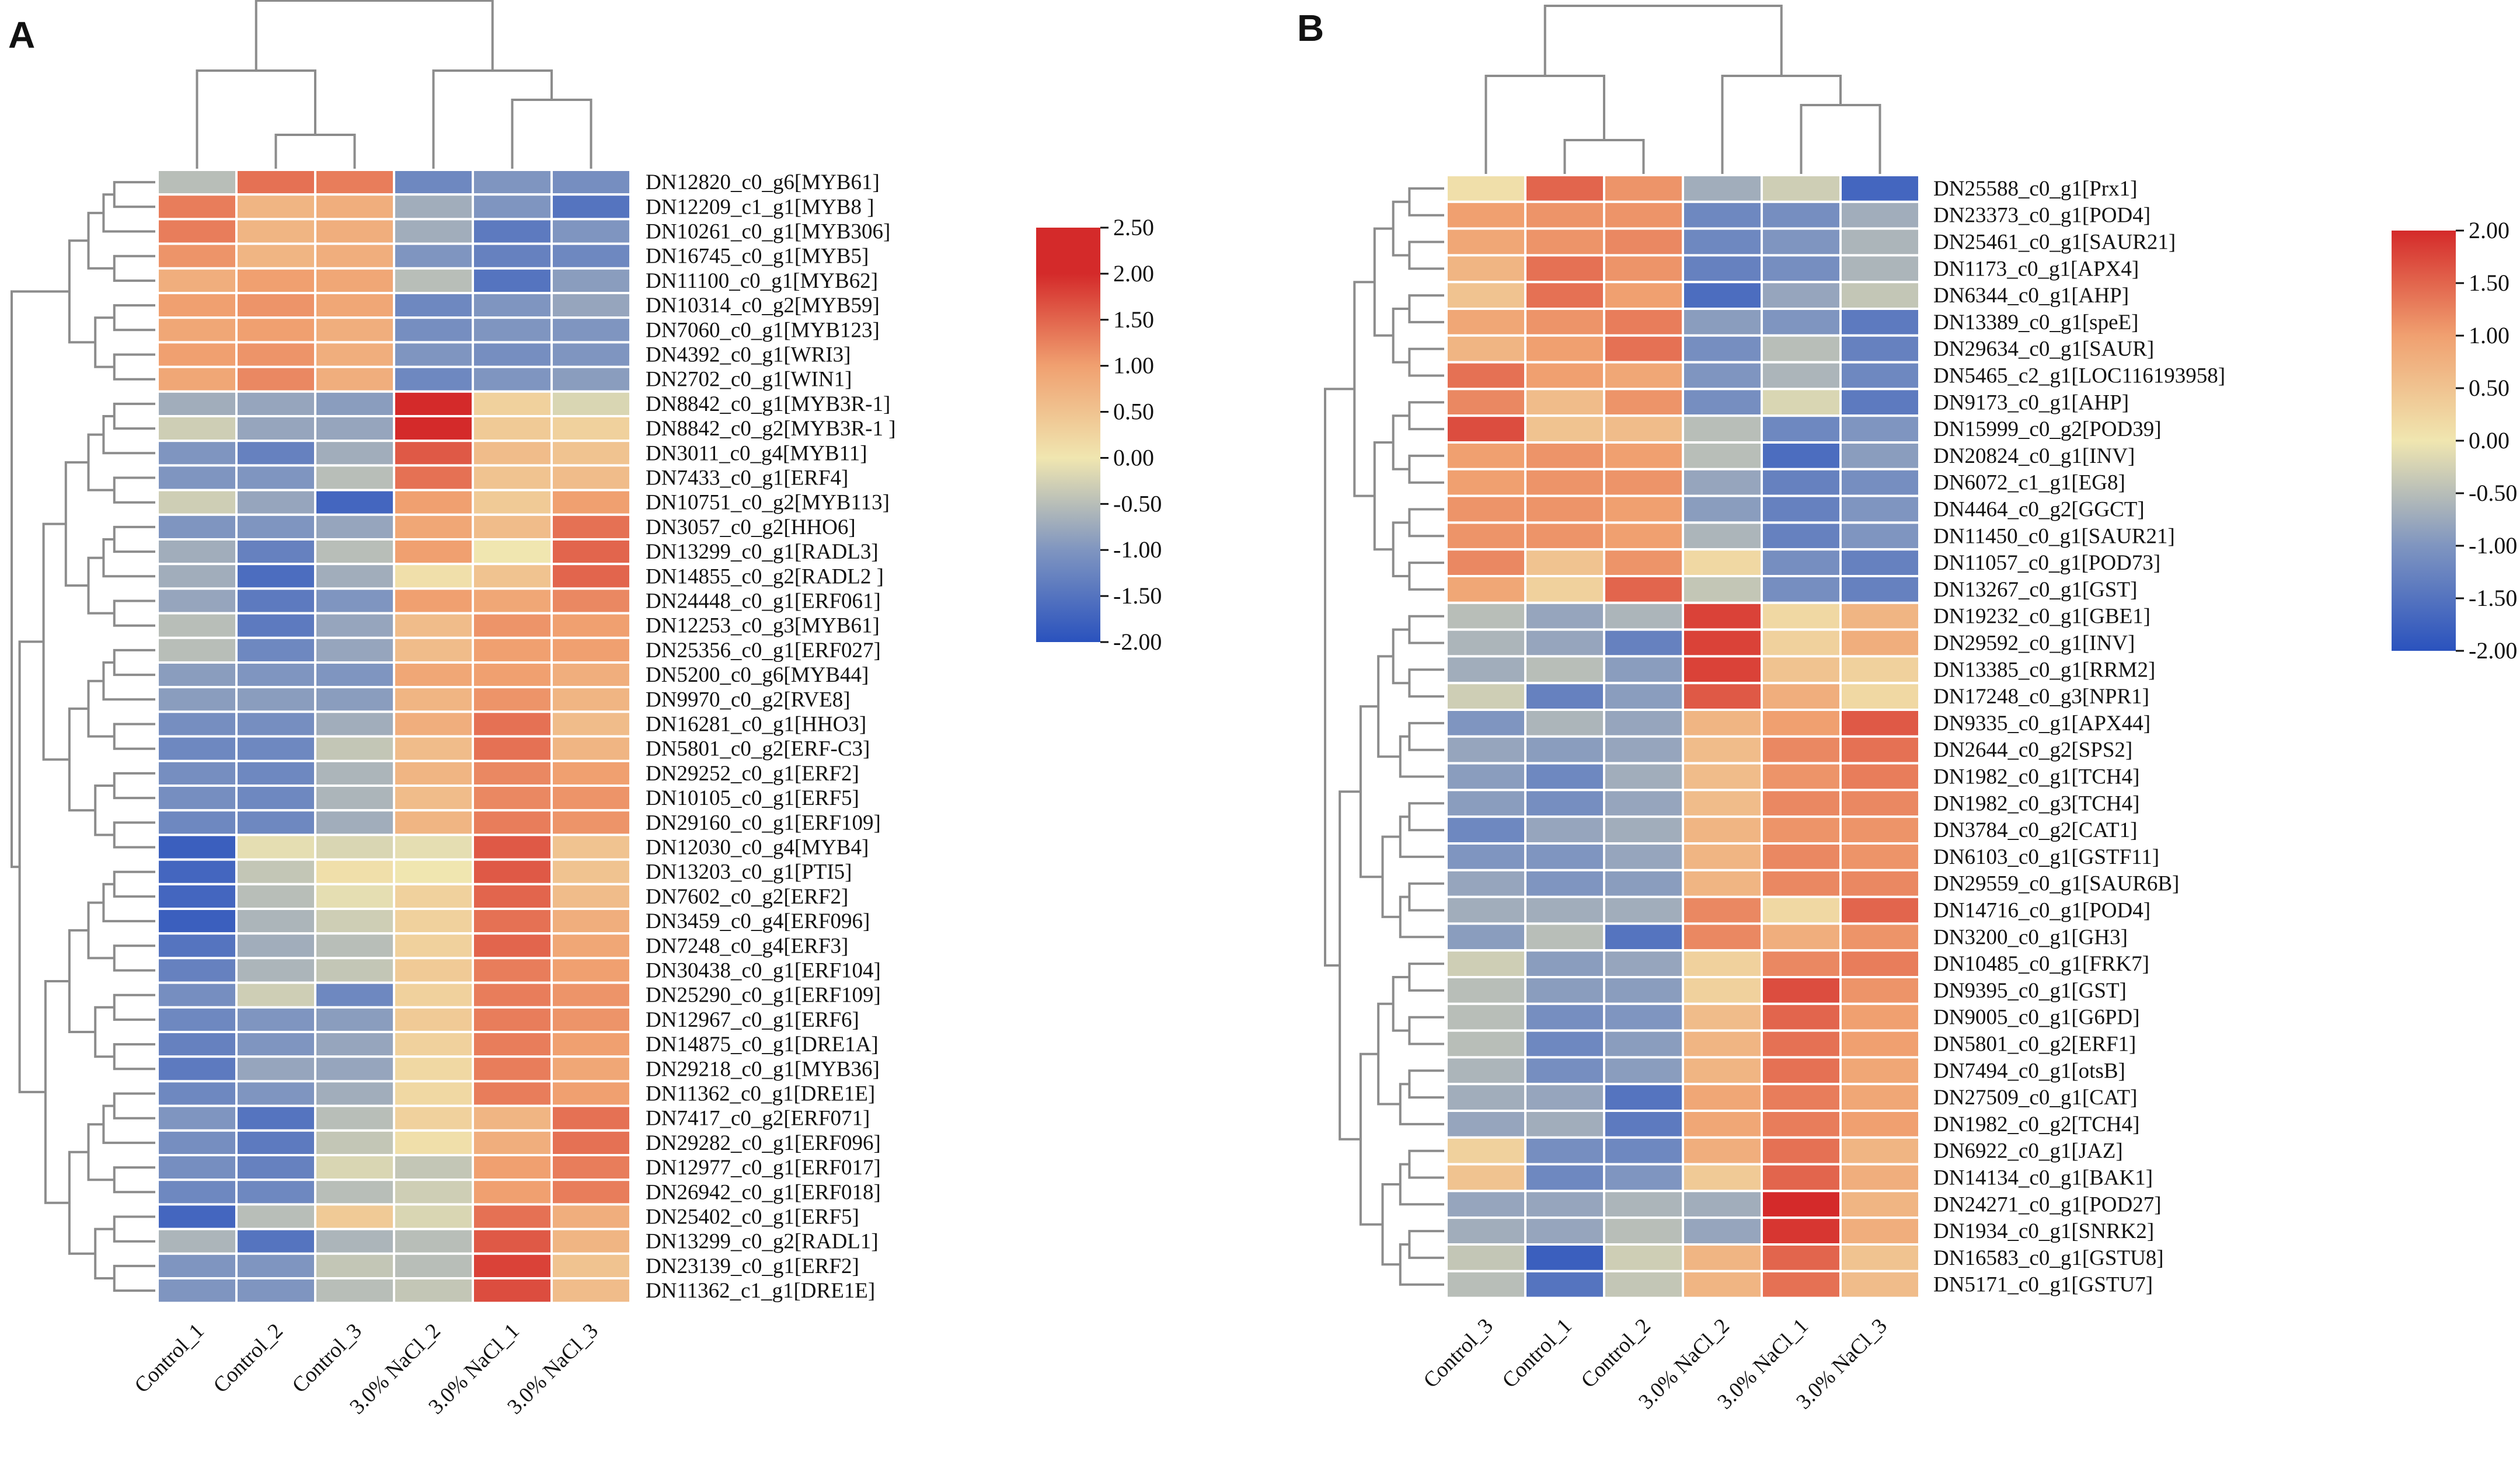 The image size is (2520, 1461). Describe the element at coordinates (756, 453) in the screenshot. I see `row-label: DN3011_c0_g4[MYB11]` at that location.